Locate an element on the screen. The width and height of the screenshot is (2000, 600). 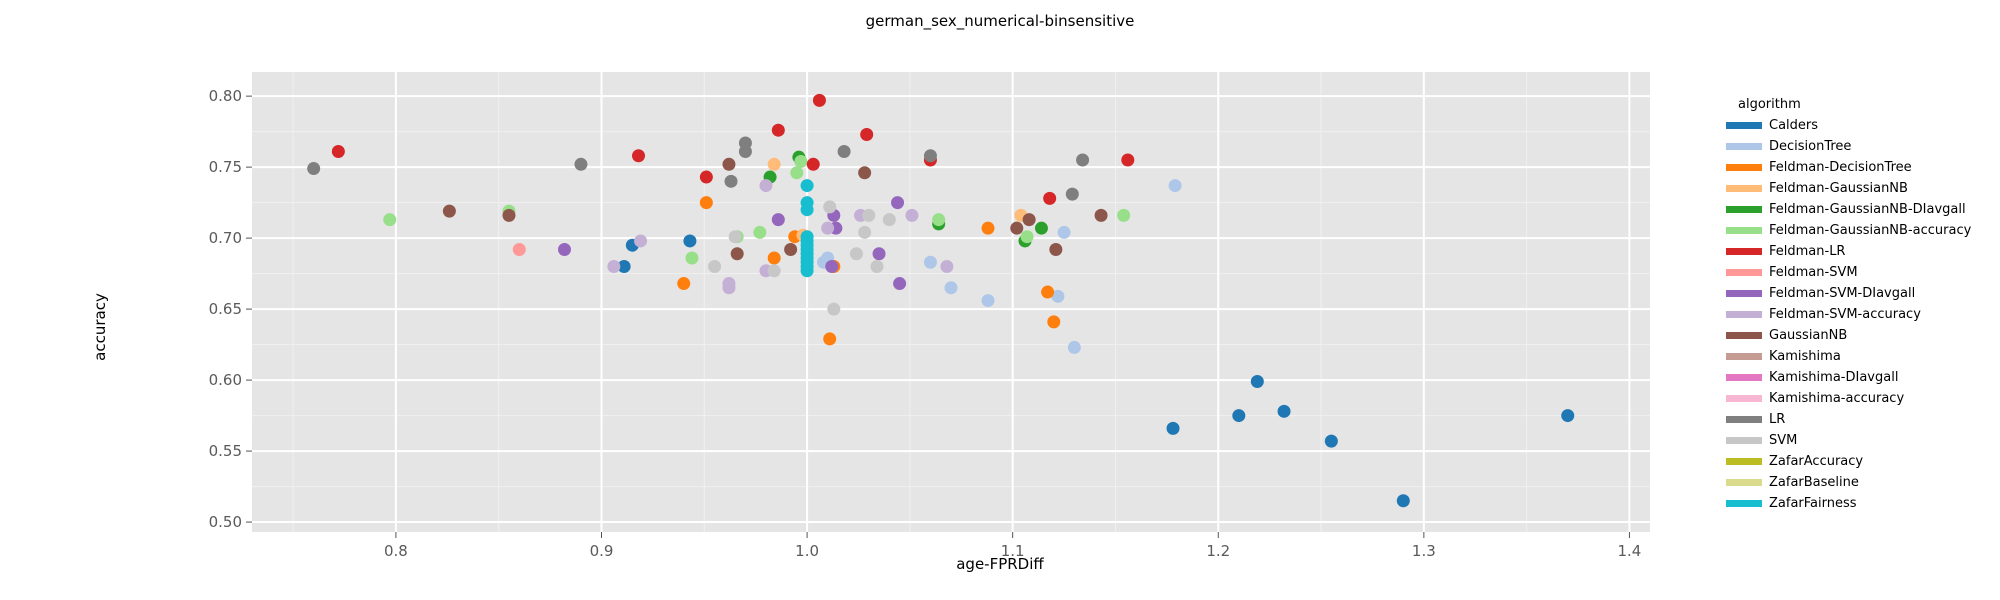
legend-label: SVM is located at coordinates (1783, 440).